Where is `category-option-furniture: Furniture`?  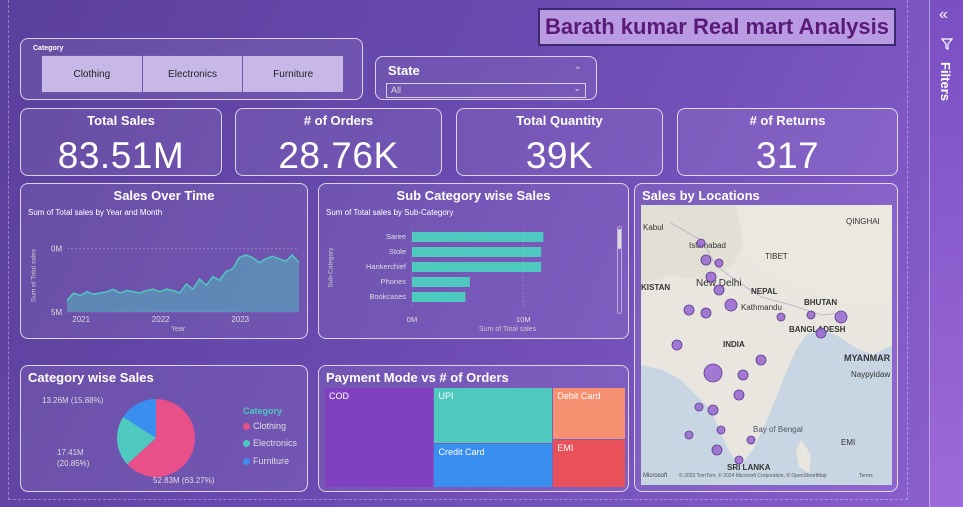 category-option-furniture: Furniture is located at coordinates (293, 74).